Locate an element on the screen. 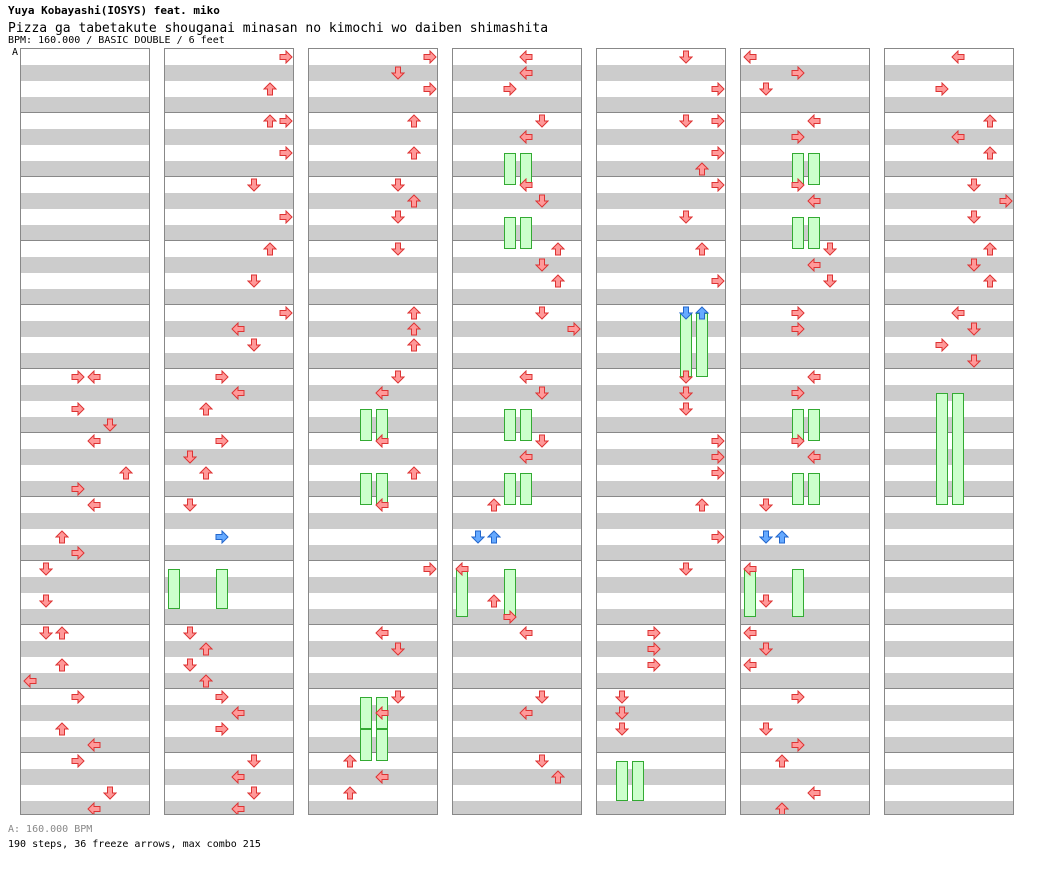 This screenshot has width=1040, height=876. shock-arrow-down-icon is located at coordinates (686, 313).